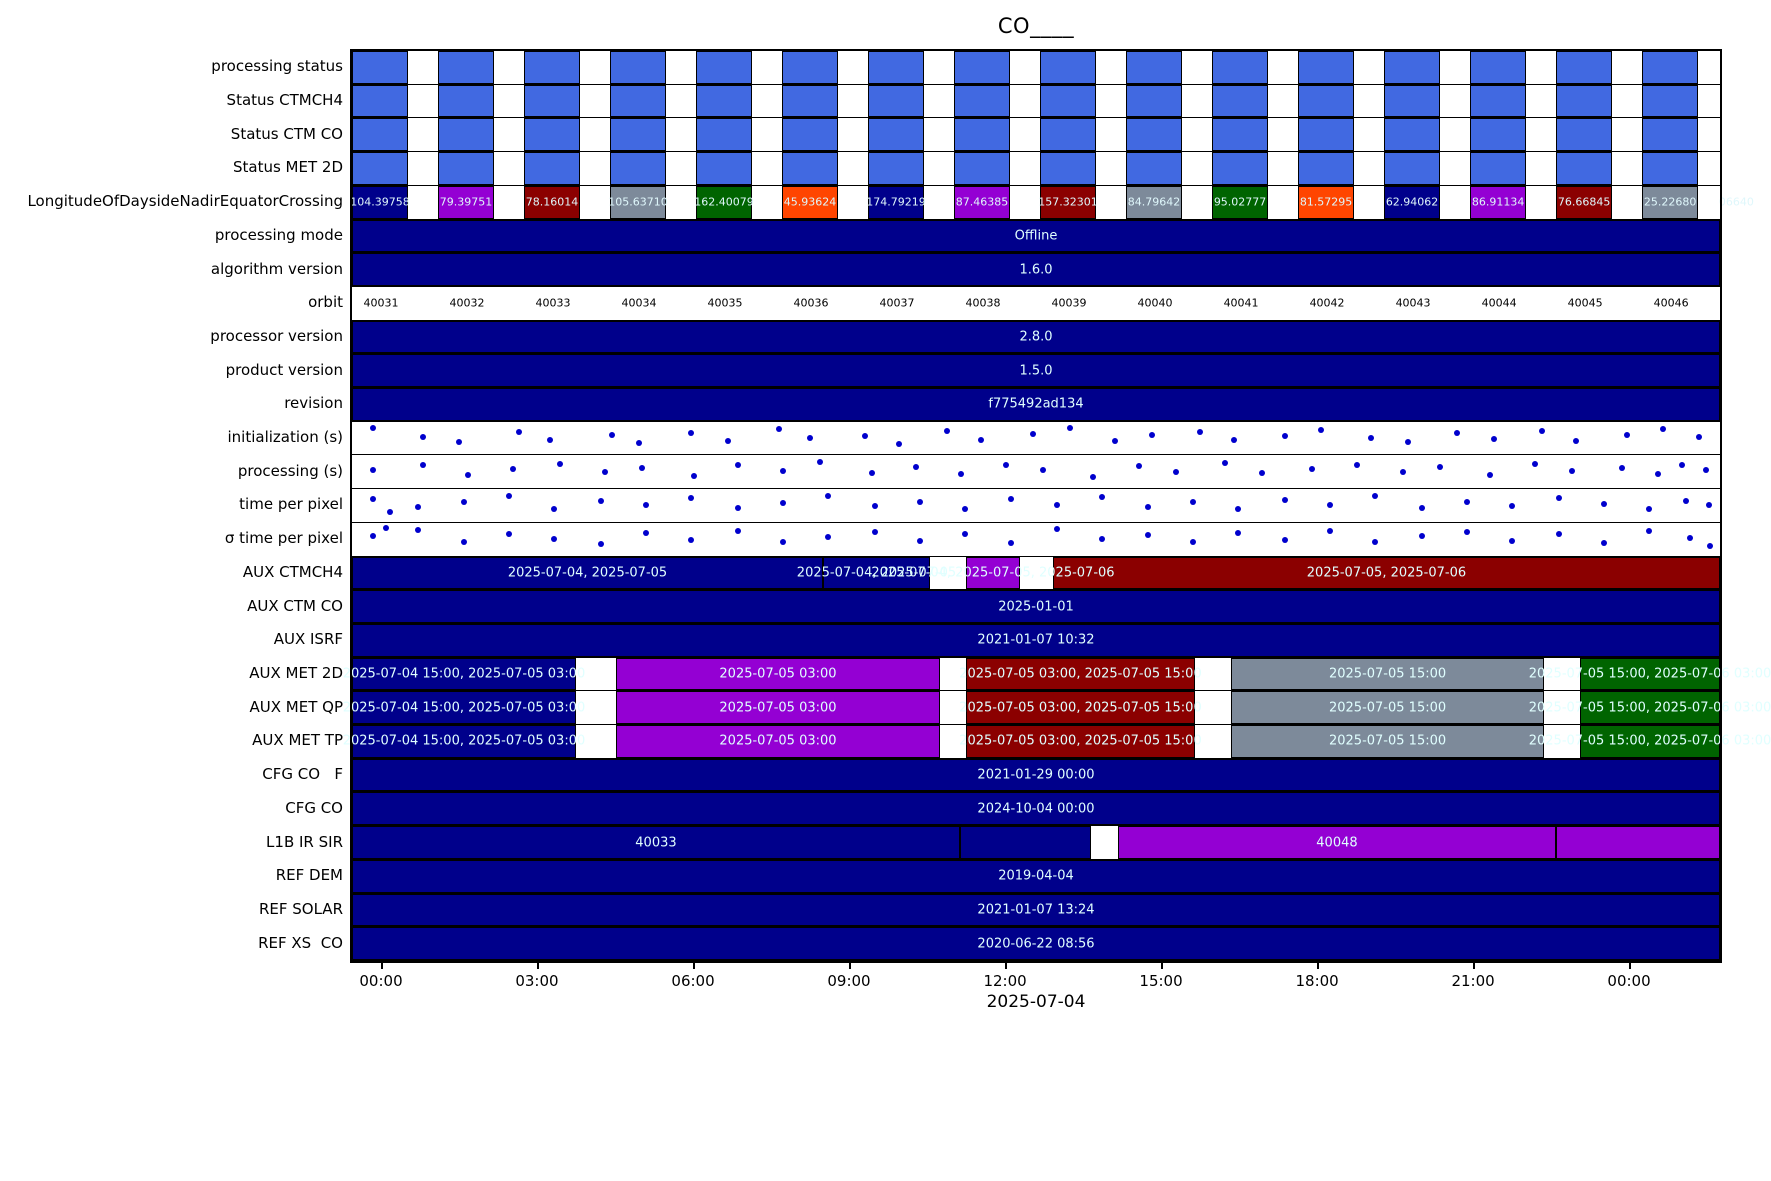 The image size is (1771, 1181). I want to click on longitude-value: 174.79219, so click(896, 202).